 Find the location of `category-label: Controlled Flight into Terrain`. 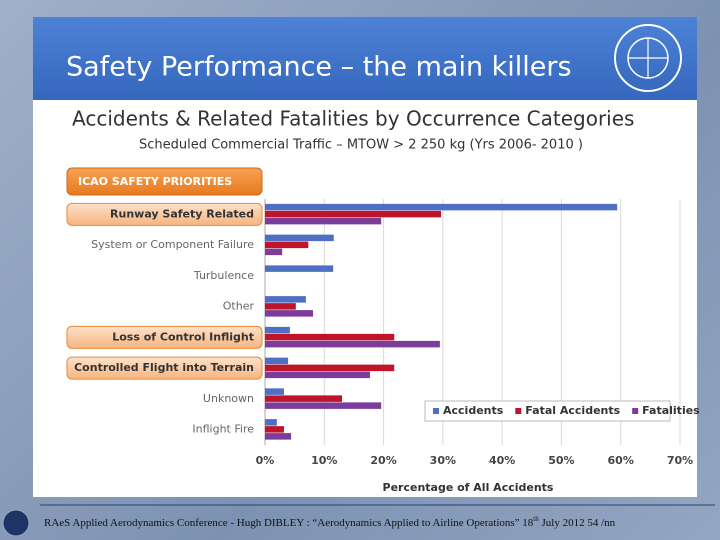

category-label: Controlled Flight into Terrain is located at coordinates (164, 367).